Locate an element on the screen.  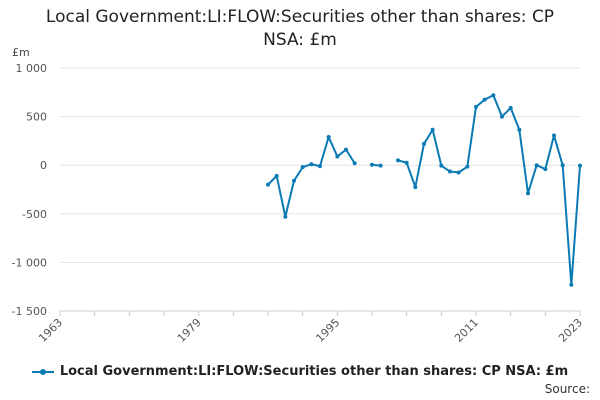
chart-title-line-2: NSA: £m is located at coordinates (300, 40).